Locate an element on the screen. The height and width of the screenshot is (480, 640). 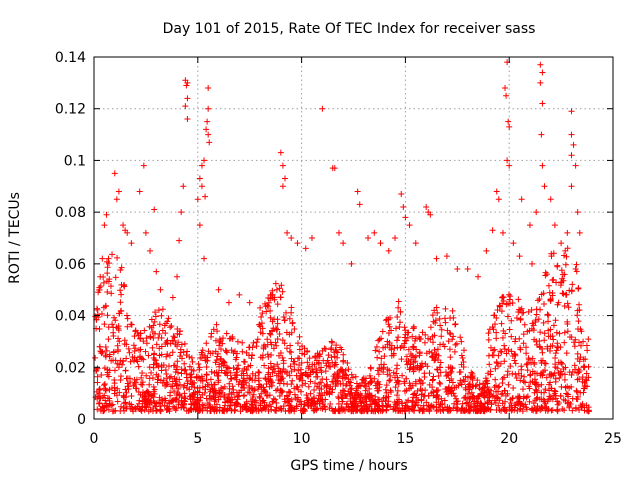
y-tick-label: 0.04 is located at coordinates (70, 317).